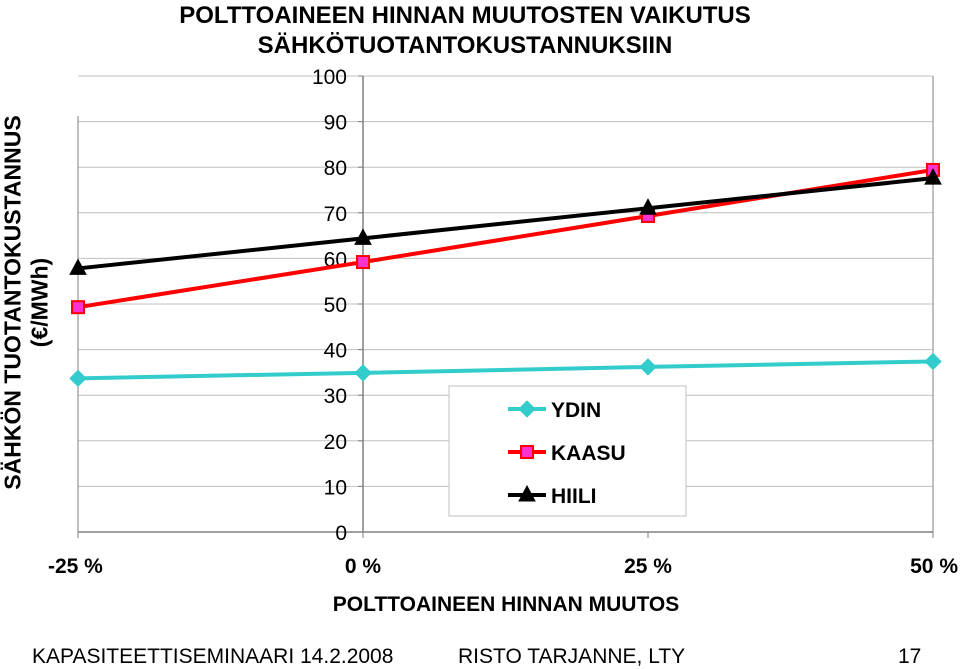 The width and height of the screenshot is (960, 669). I want to click on footer-event: KAPASITEETTISEMINAARI 14.2.2008, so click(213, 656).